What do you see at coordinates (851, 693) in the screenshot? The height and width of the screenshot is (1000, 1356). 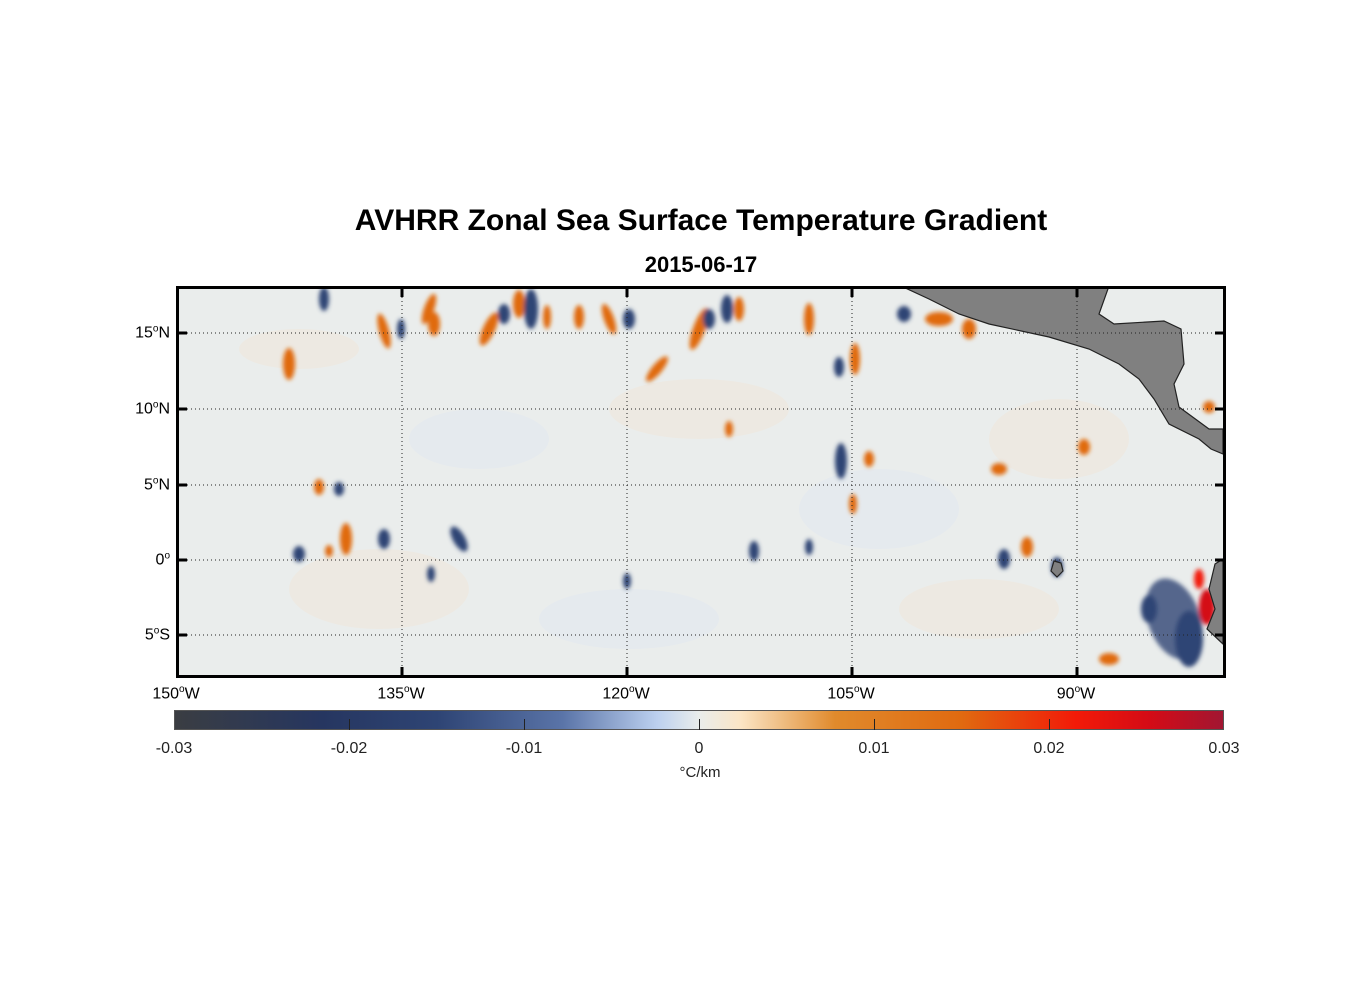 I see `lon-label-105w: 105oW` at bounding box center [851, 693].